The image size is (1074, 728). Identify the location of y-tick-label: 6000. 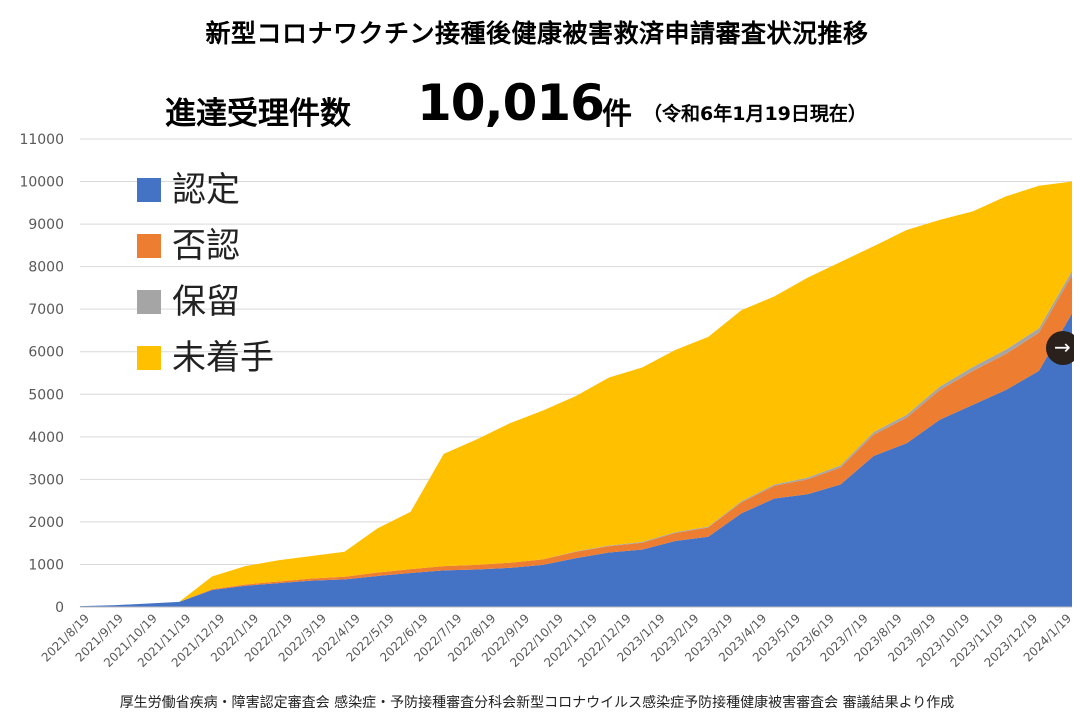
(46, 353).